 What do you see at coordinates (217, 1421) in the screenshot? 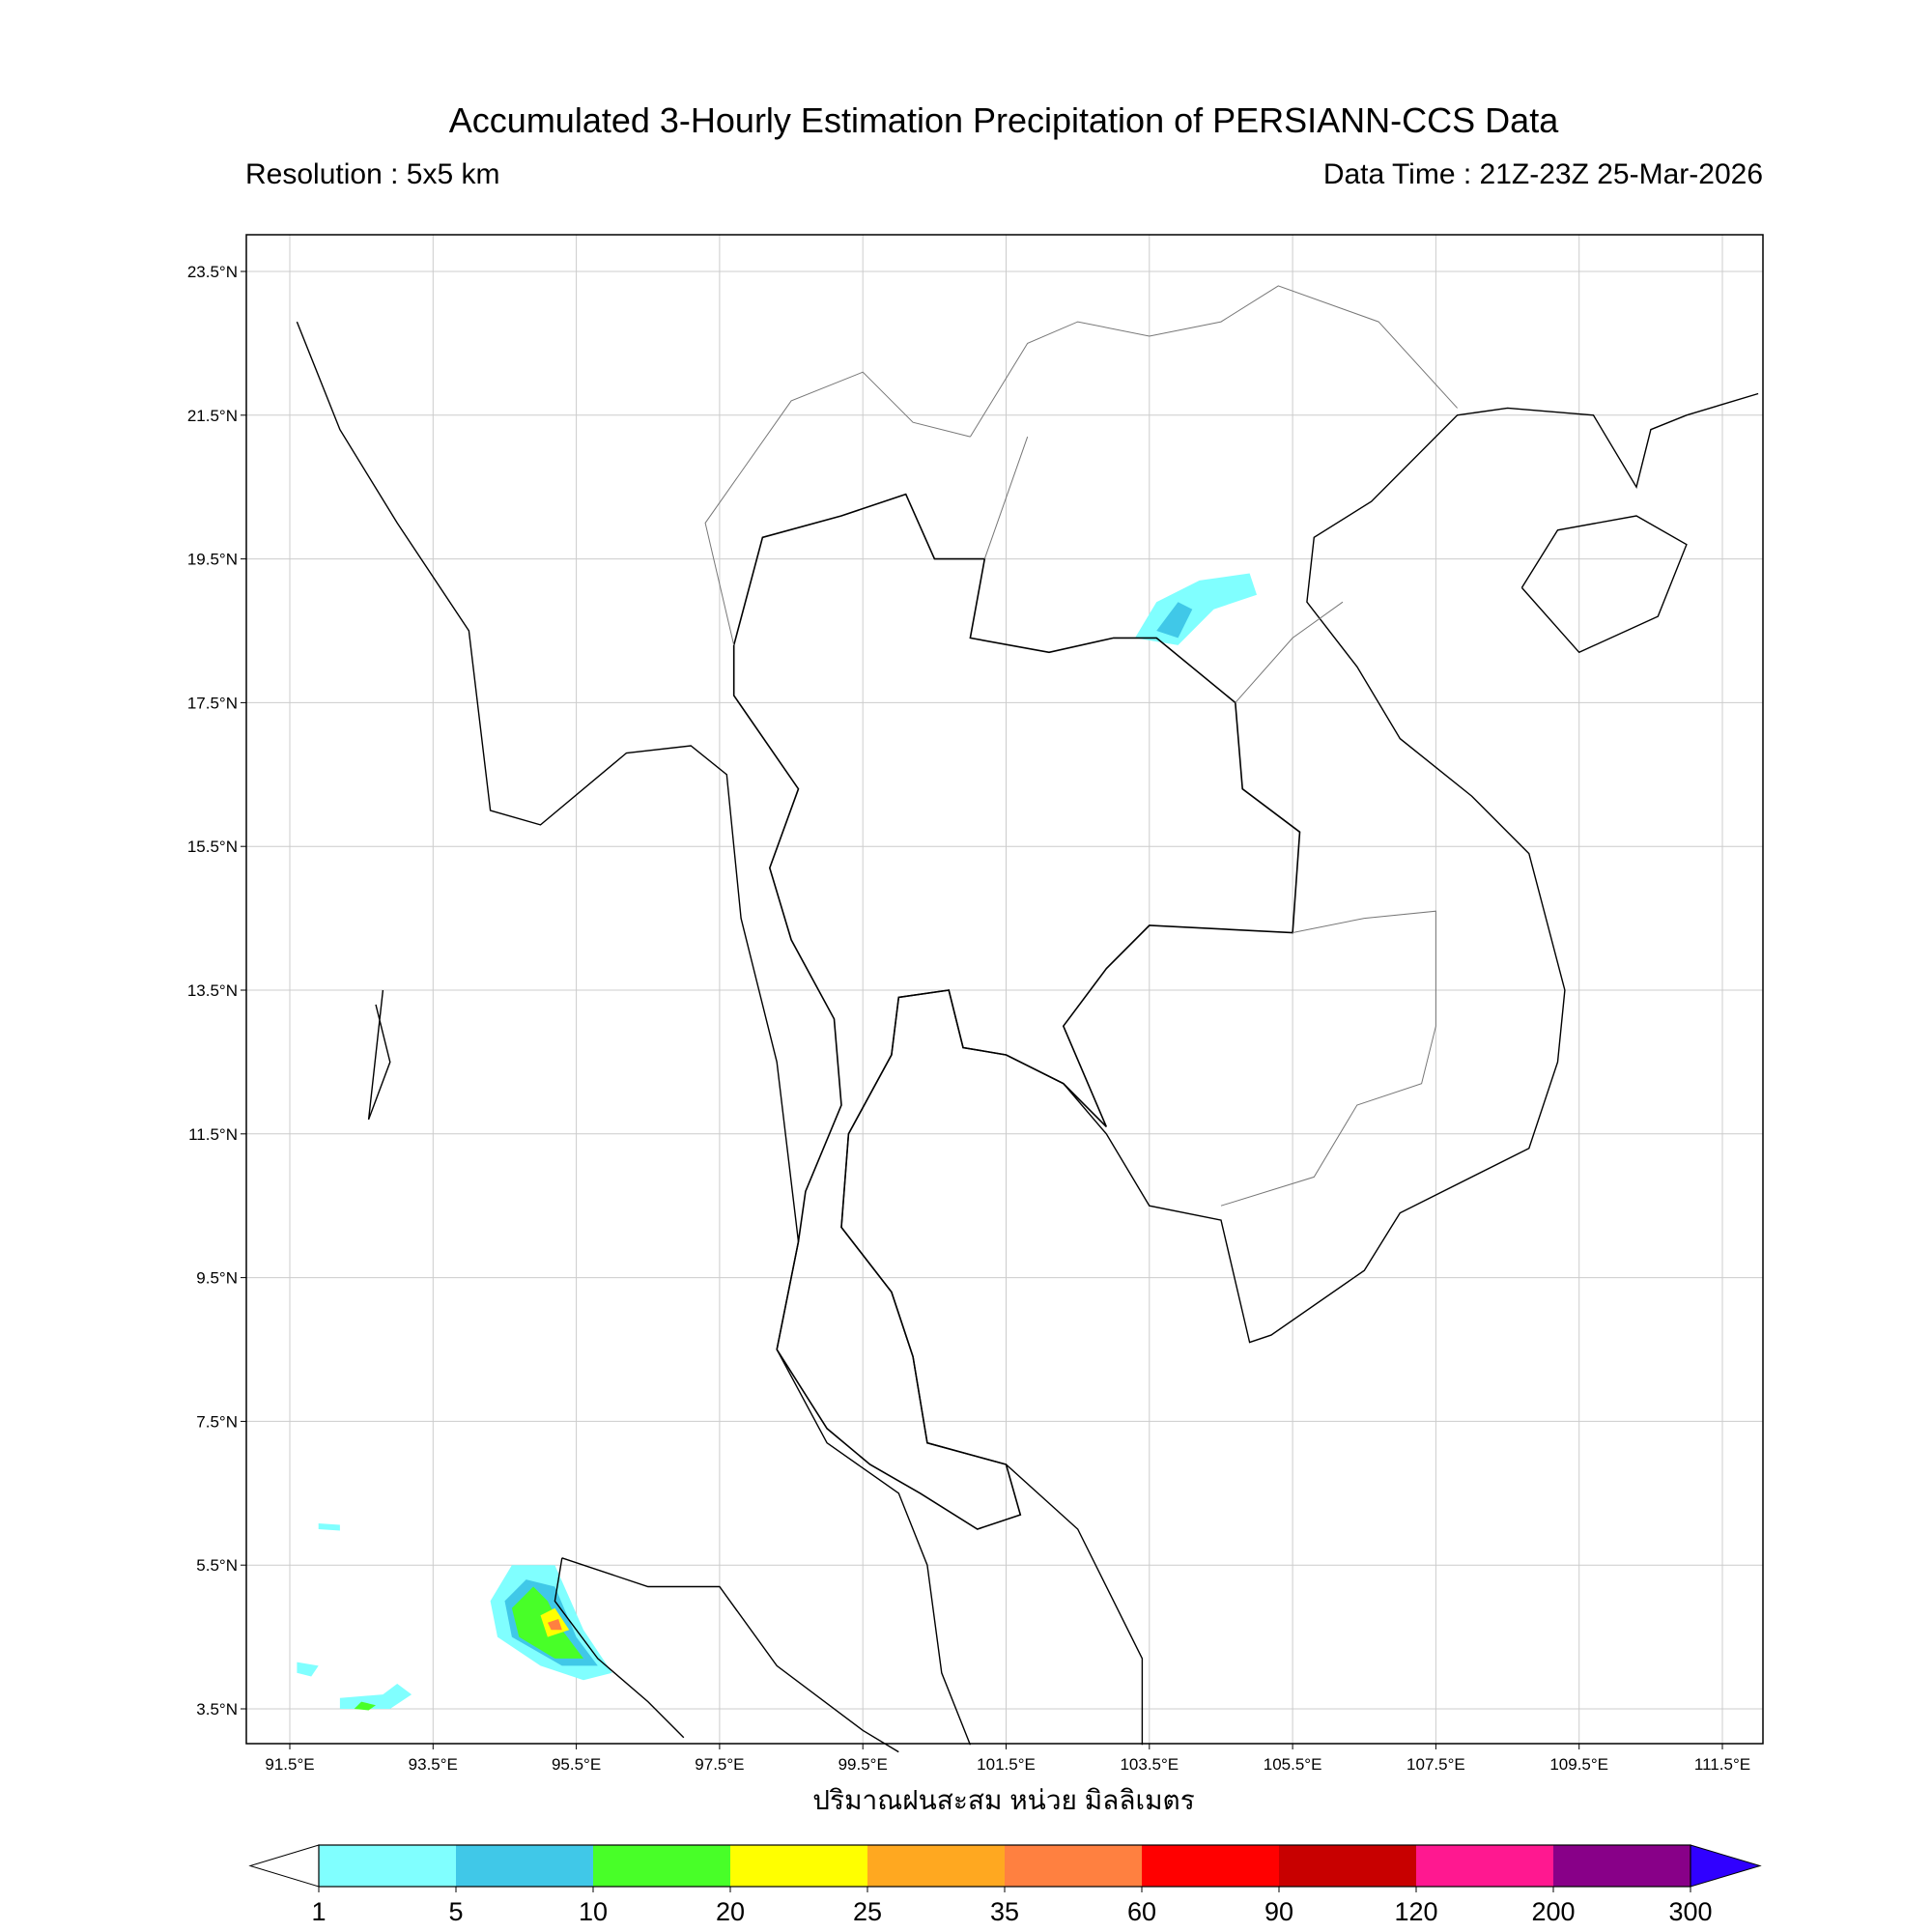
I see `lat-tick-label: 7.5°N` at bounding box center [217, 1421].